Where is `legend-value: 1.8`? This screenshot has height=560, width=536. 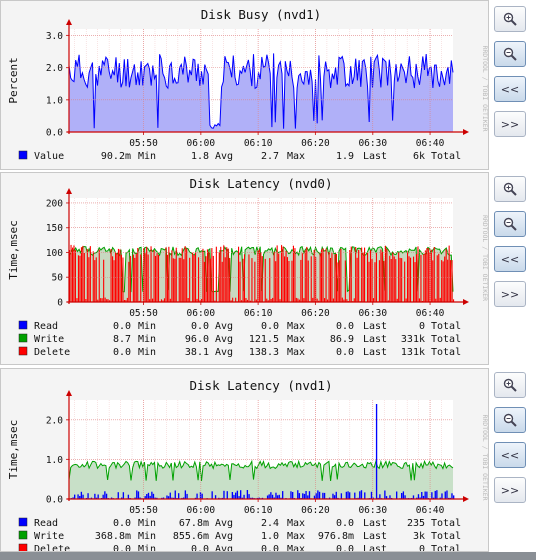
legend-value: 1.8 is located at coordinates (200, 156).